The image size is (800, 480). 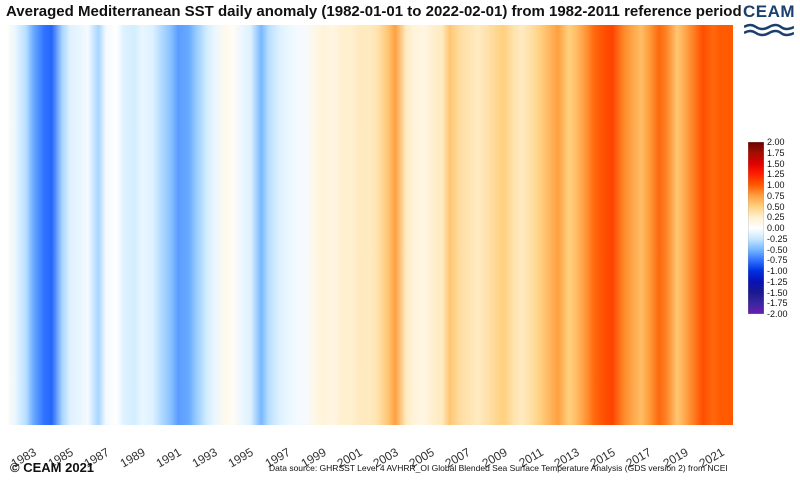 What do you see at coordinates (769, 11) in the screenshot?
I see `logo-text: CEAM` at bounding box center [769, 11].